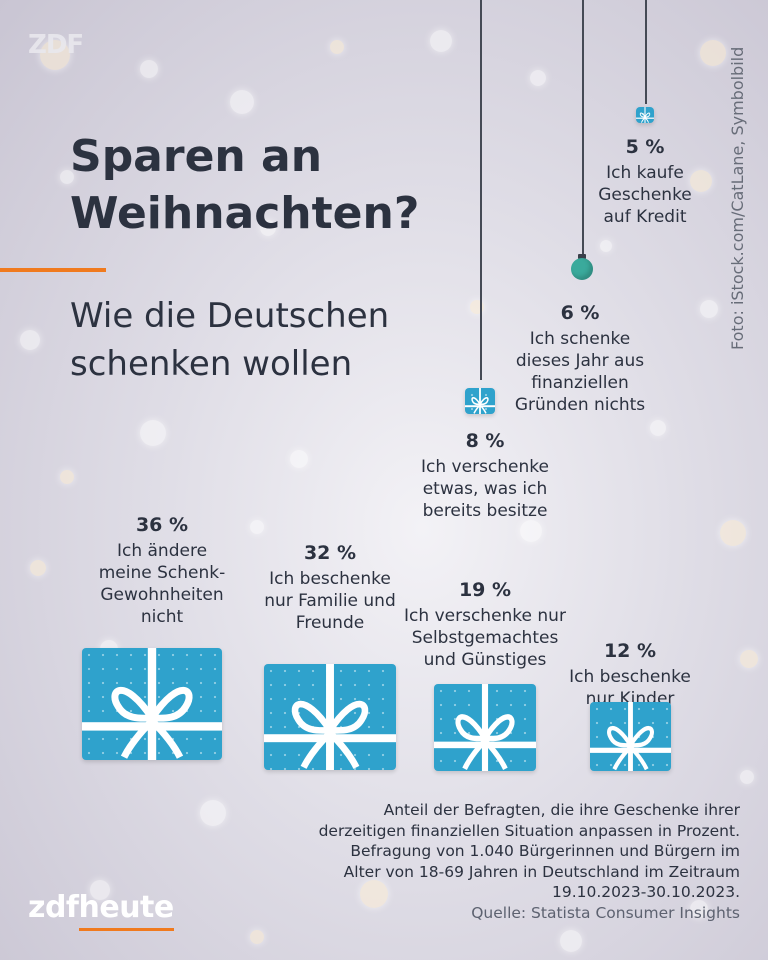  I want to click on value-label-0: 36 %, so click(162, 525).